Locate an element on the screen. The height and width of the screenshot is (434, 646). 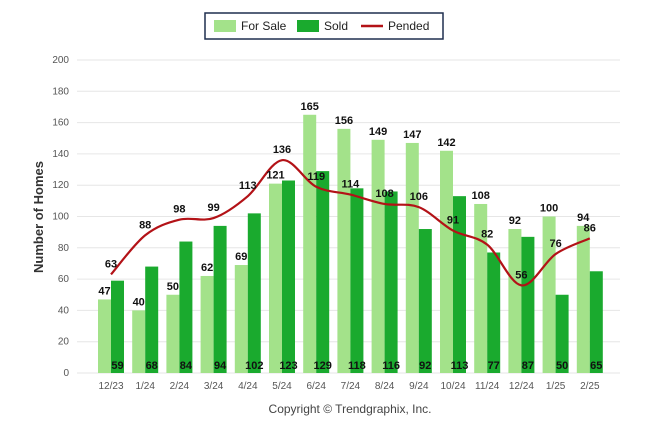
x-tick-label: 7/24 is located at coordinates (351, 386).